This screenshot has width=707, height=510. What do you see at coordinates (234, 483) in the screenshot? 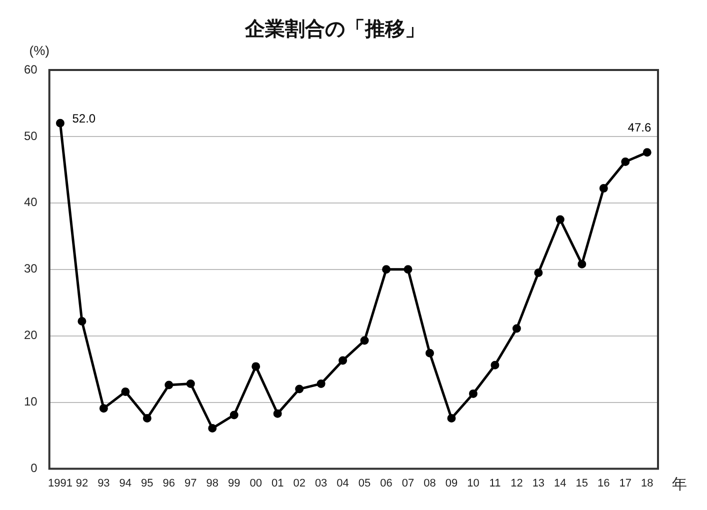
I see `x-tick-label: 99` at bounding box center [234, 483].